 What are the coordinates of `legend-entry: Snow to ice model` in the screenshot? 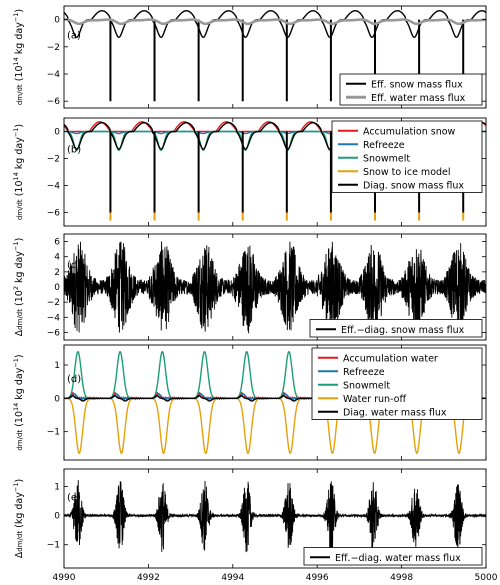 It's located at (407, 172).